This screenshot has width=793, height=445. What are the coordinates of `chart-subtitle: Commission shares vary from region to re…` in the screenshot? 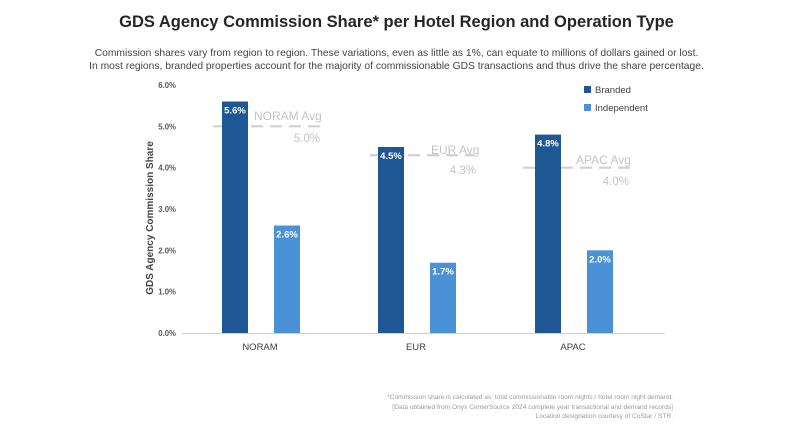 It's located at (396, 60).